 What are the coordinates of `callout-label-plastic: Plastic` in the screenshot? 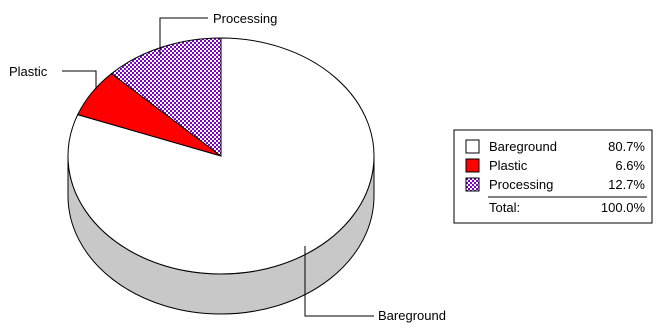 It's located at (28, 71).